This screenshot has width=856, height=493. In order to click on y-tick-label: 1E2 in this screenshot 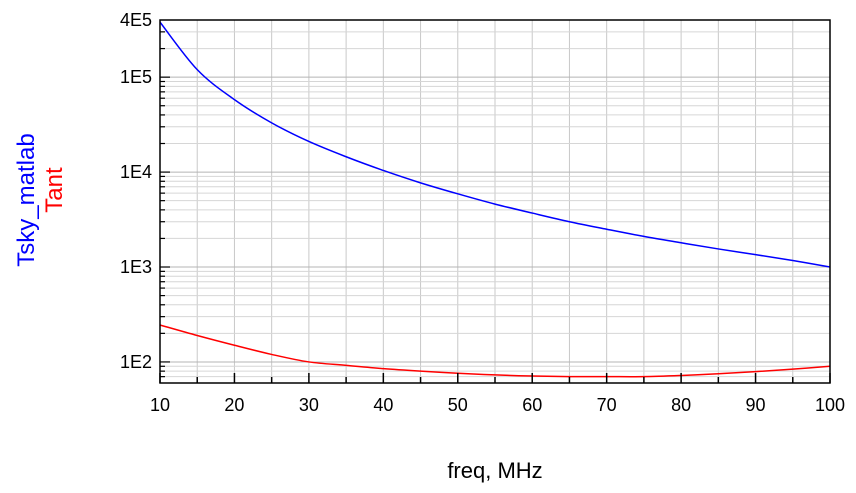, I will do `click(136, 362)`.